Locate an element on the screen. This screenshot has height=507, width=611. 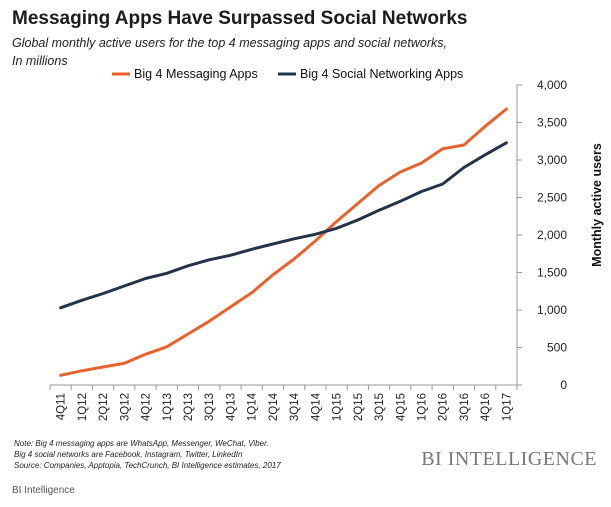
x-tick-label: 3Q15 is located at coordinates (380, 407).